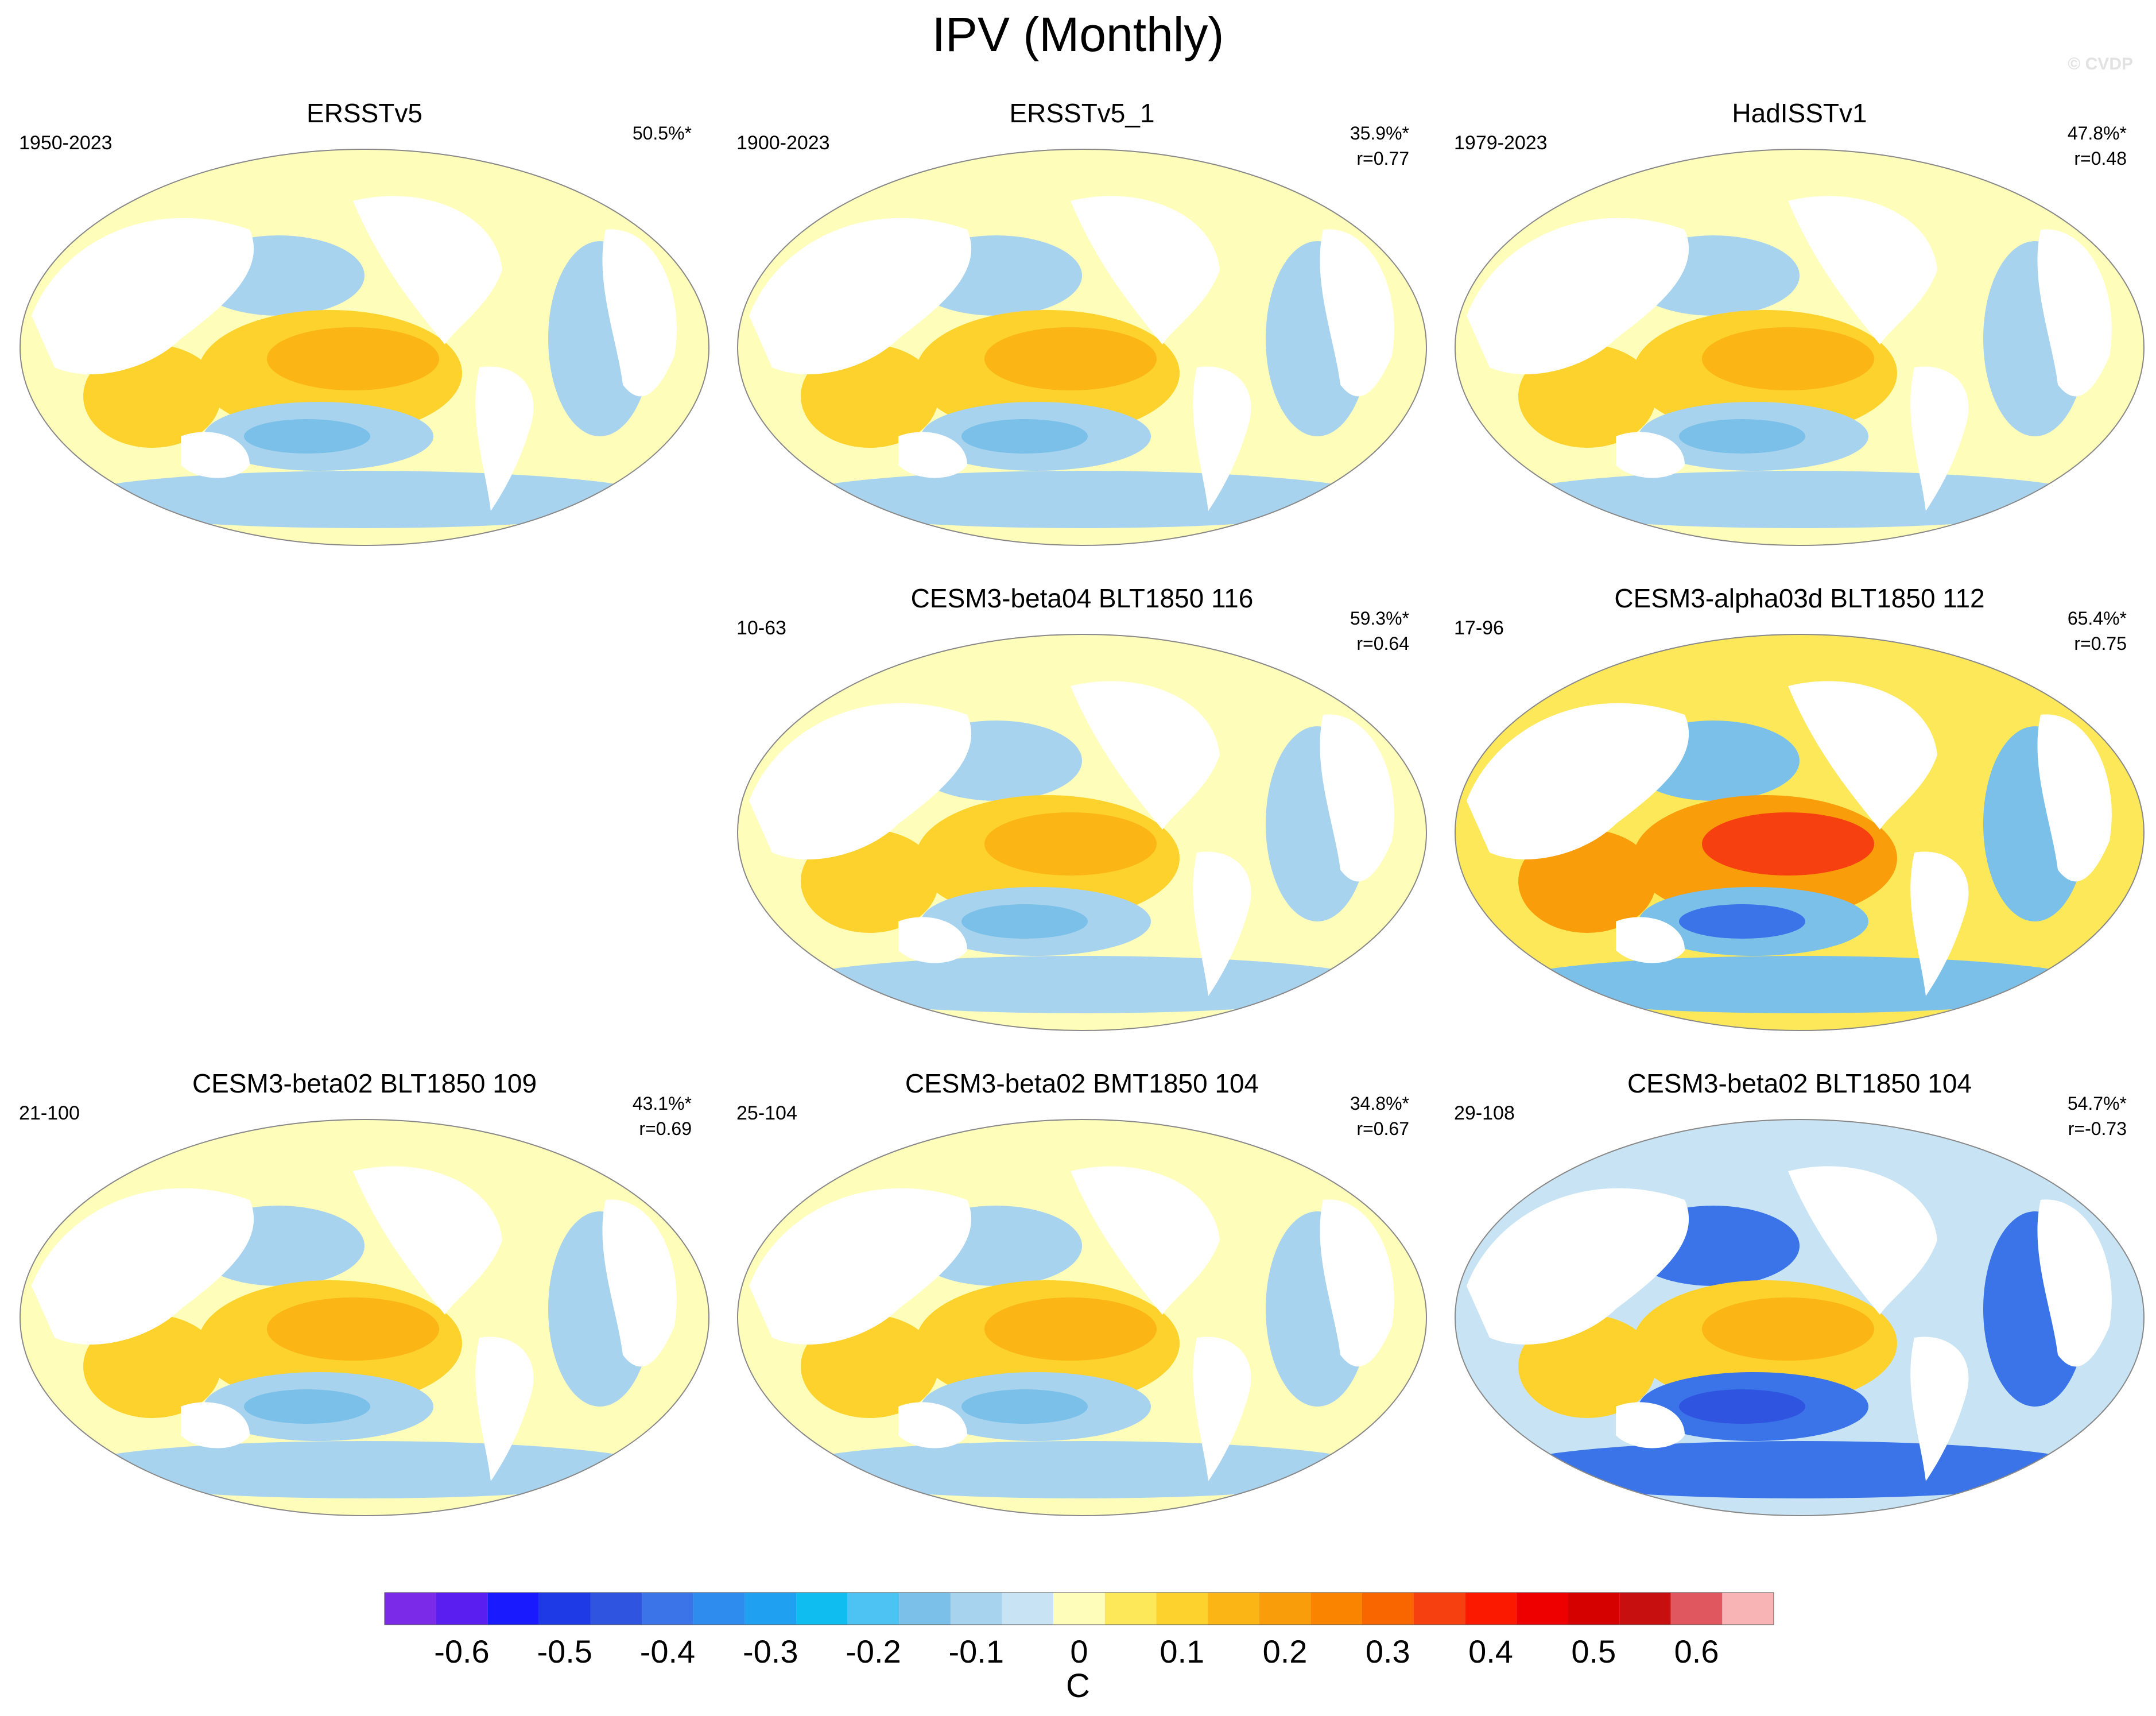 The image size is (2156, 1716). I want to click on credit-watermark: © CVDP, so click(2100, 64).